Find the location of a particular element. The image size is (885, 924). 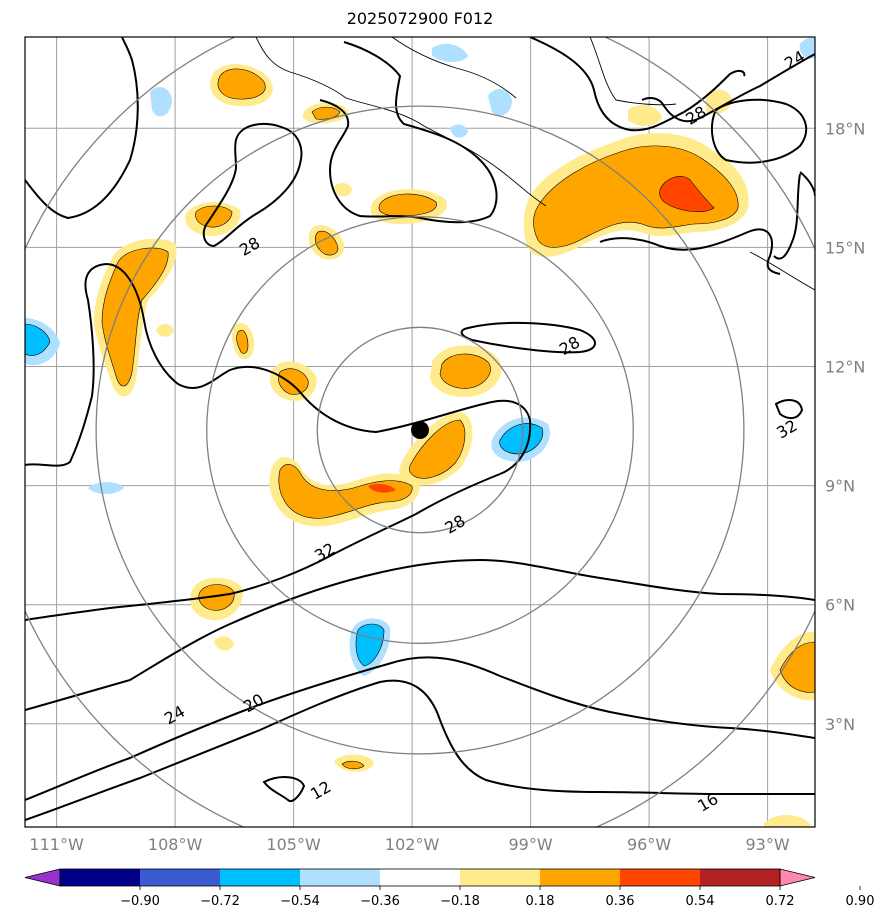

latitude-tick-label: 12°N is located at coordinates (845, 366).